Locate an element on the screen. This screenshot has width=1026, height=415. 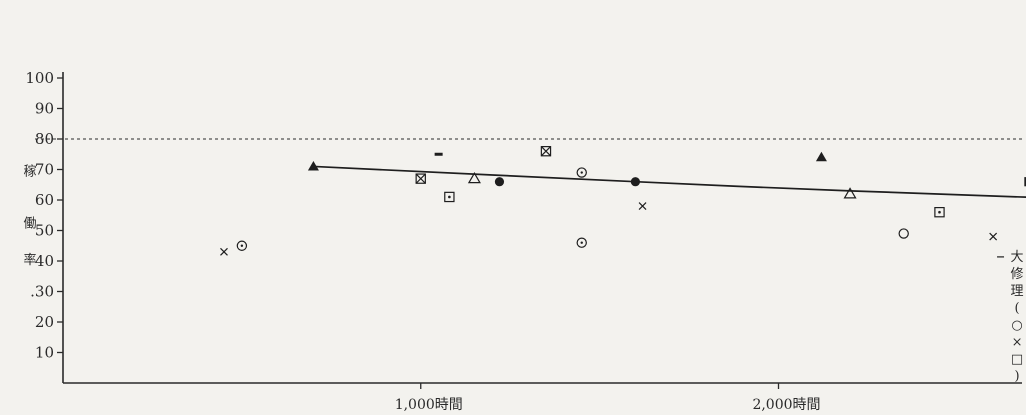
point-filled-dash is located at coordinates (438, 154).